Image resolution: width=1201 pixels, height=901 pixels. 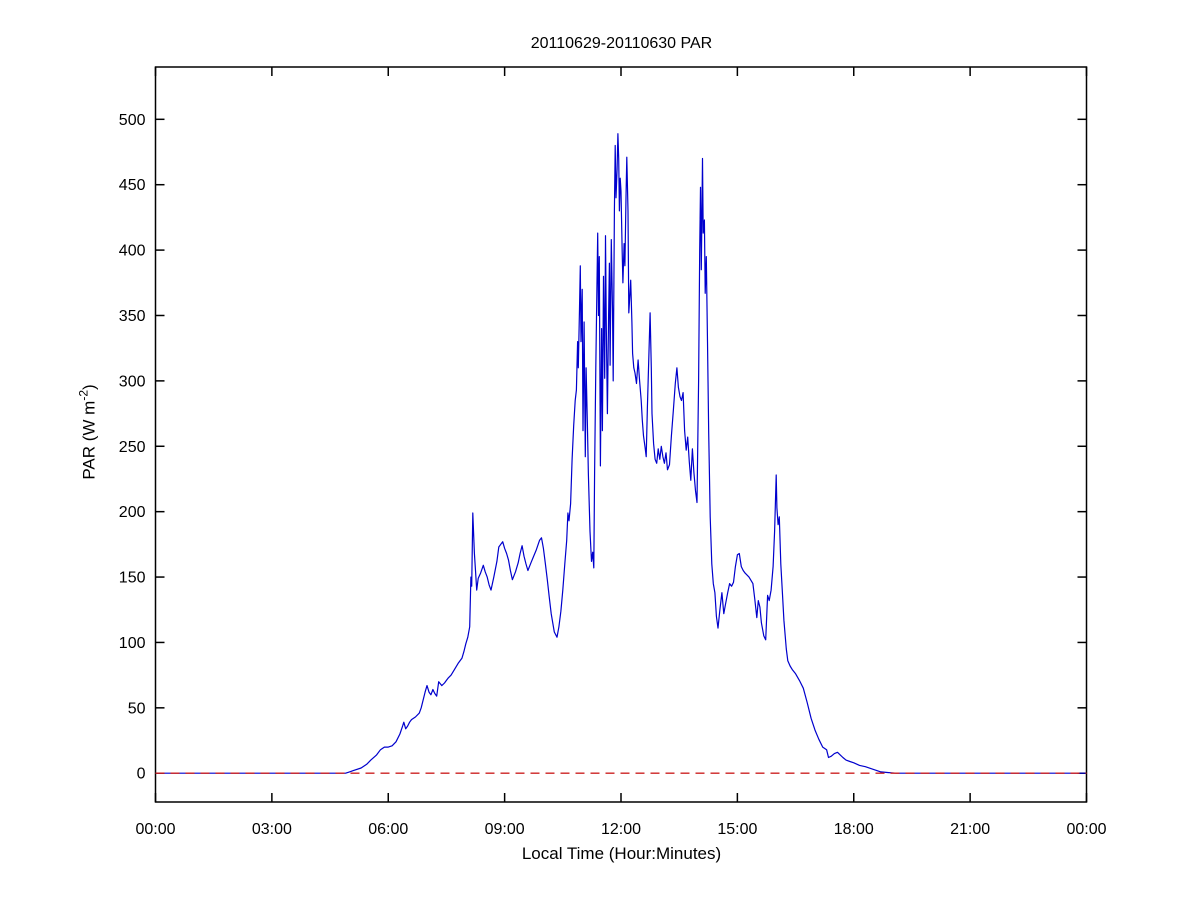 What do you see at coordinates (87, 432) in the screenshot?
I see `y-axis-label-text: PAR (W m-2)` at bounding box center [87, 432].